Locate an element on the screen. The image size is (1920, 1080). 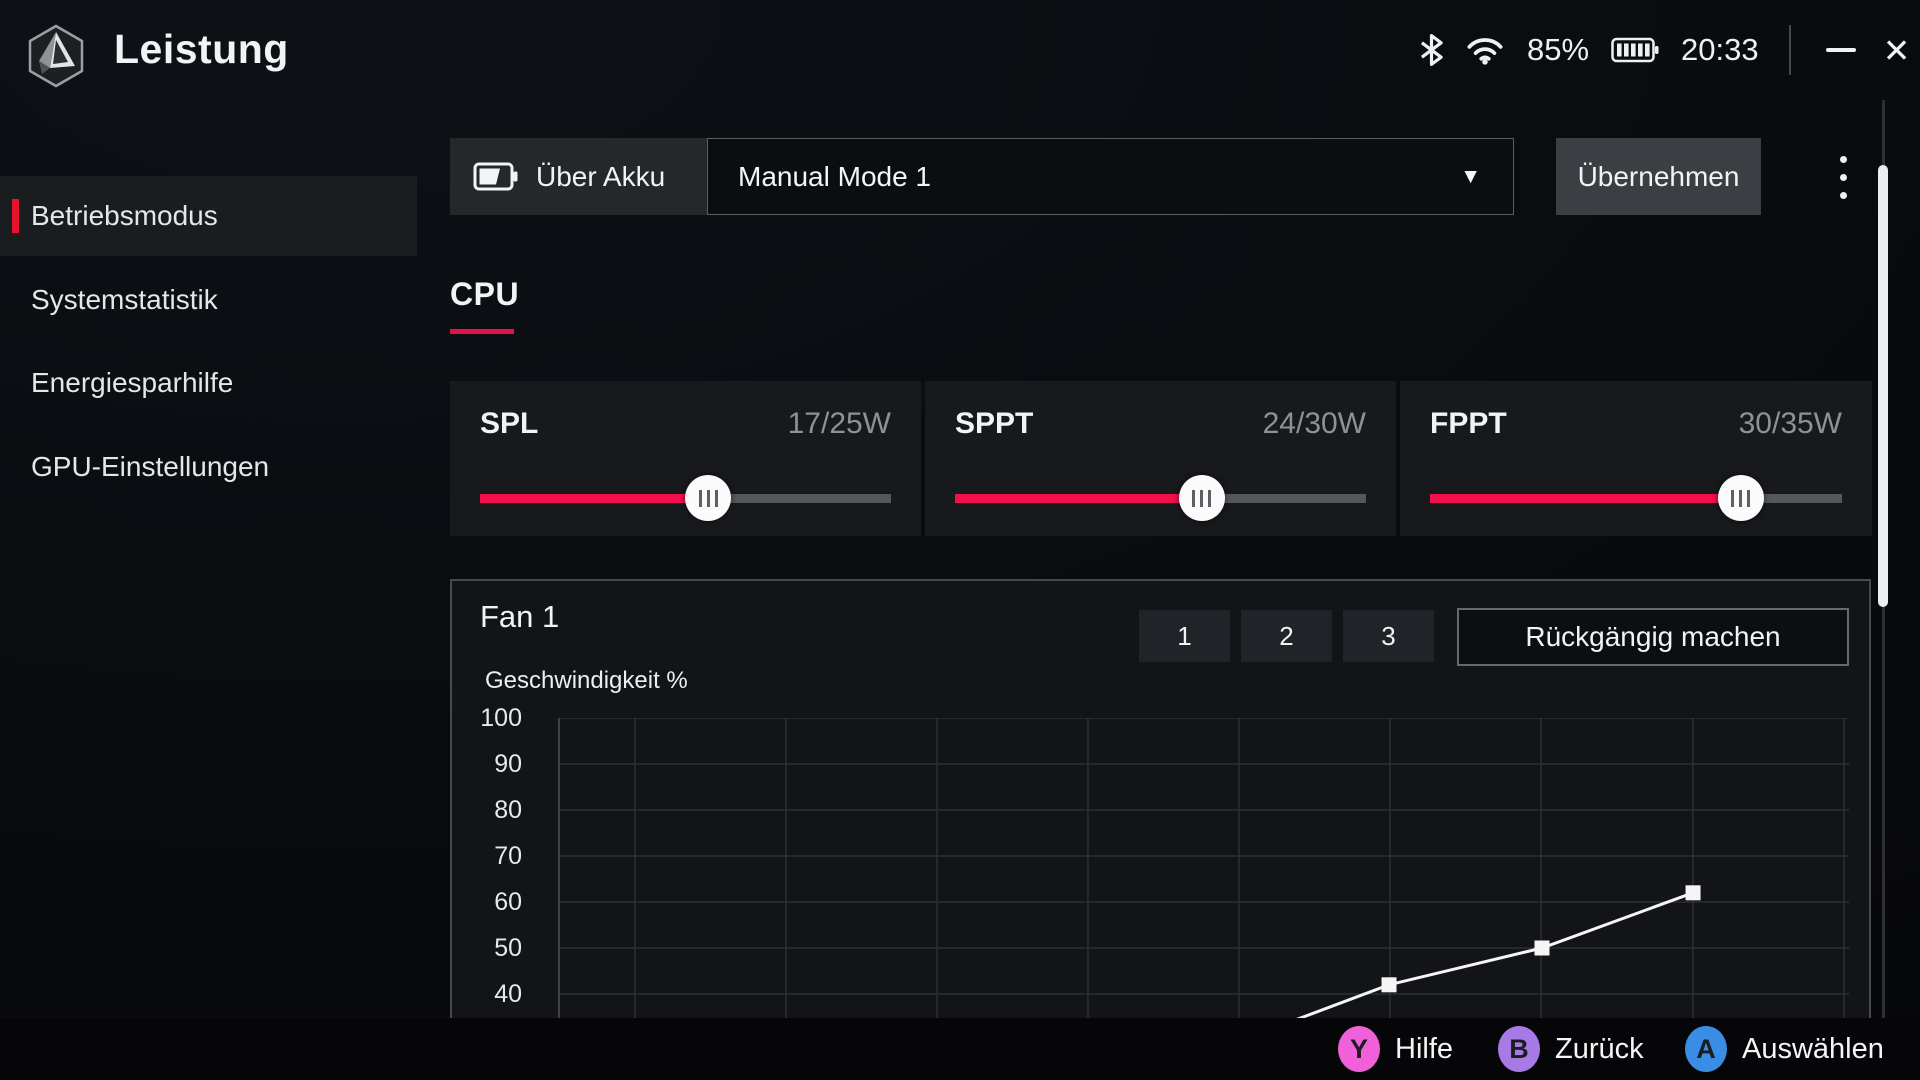
apply-button-label: Übernehmen is located at coordinates (1658, 176).